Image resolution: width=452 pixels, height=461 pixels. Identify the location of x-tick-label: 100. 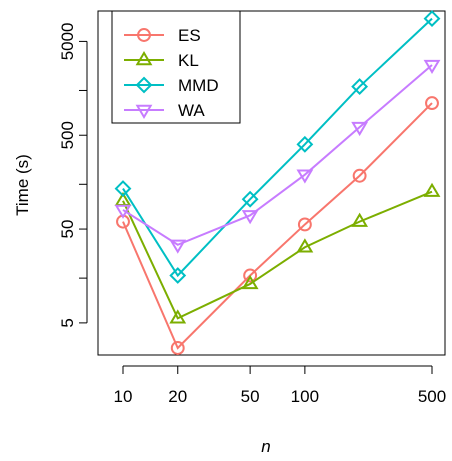
(305, 396).